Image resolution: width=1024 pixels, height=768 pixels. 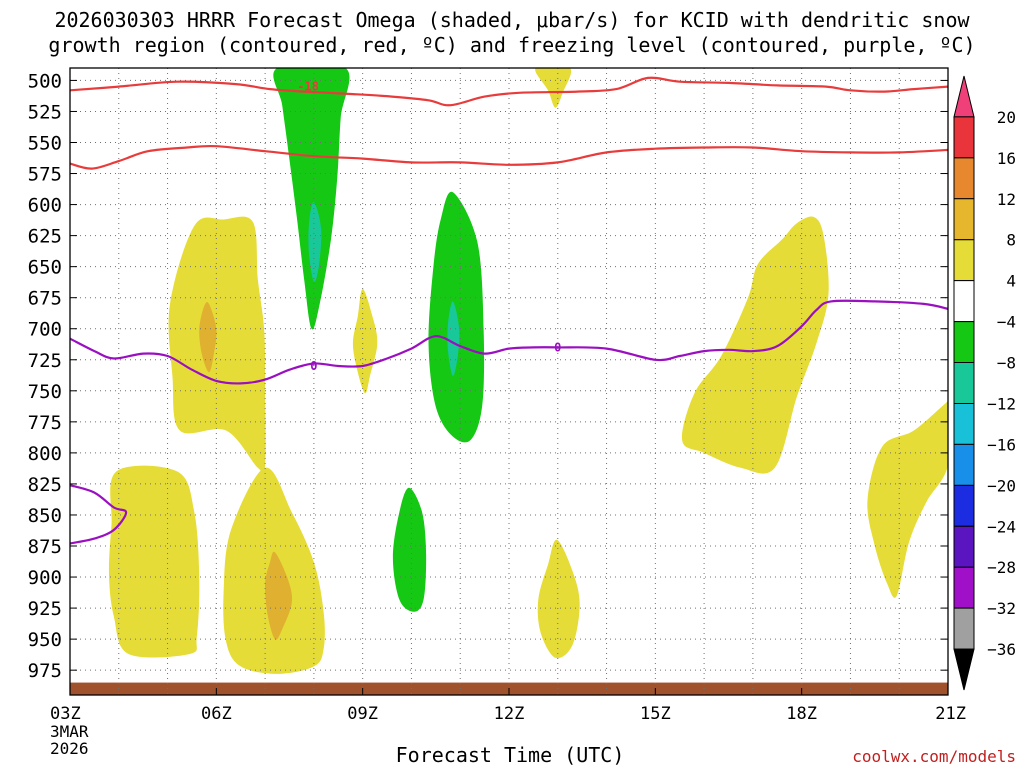 What do you see at coordinates (1006, 117) in the screenshot?
I see `colorbar-label-0: 20` at bounding box center [1006, 117].